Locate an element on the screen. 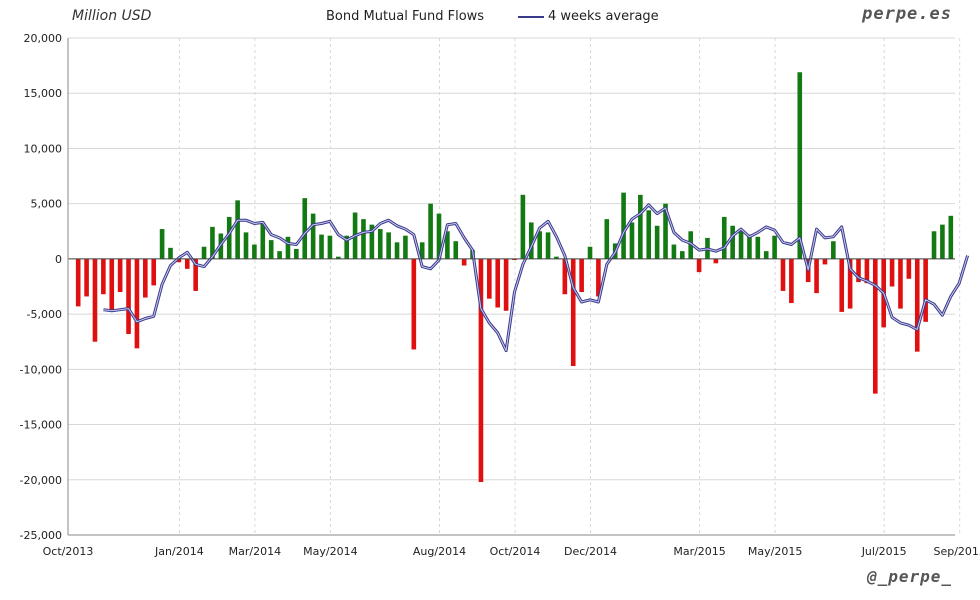  y-unit-label: Million USD is located at coordinates (112, 16).